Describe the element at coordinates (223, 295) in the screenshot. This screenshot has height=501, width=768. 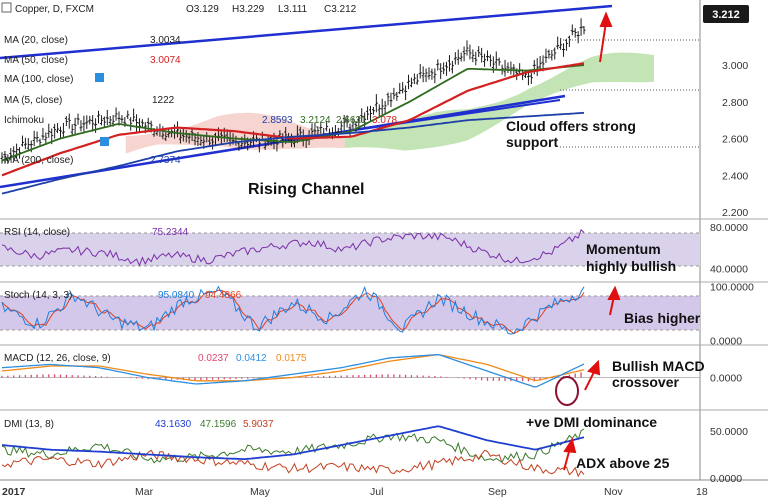
I see `stoch-d-value: 94.4866` at that location.